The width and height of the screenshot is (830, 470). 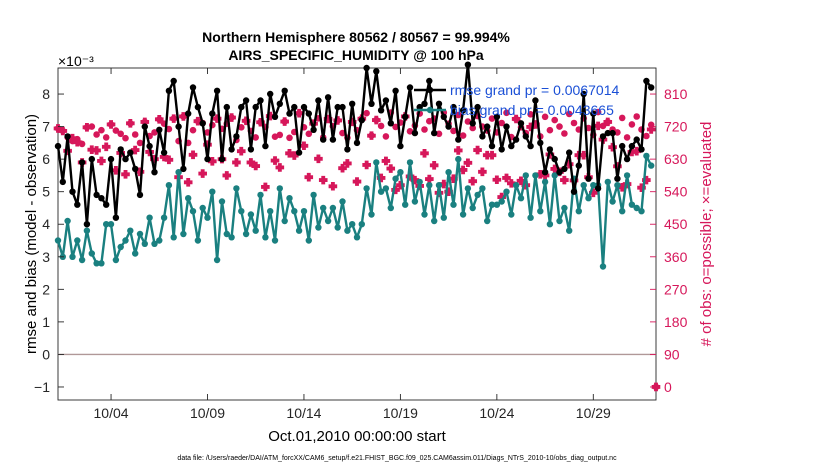 What do you see at coordinates (676, 159) in the screenshot?
I see `y-right-tick-label: 630` at bounding box center [676, 159].